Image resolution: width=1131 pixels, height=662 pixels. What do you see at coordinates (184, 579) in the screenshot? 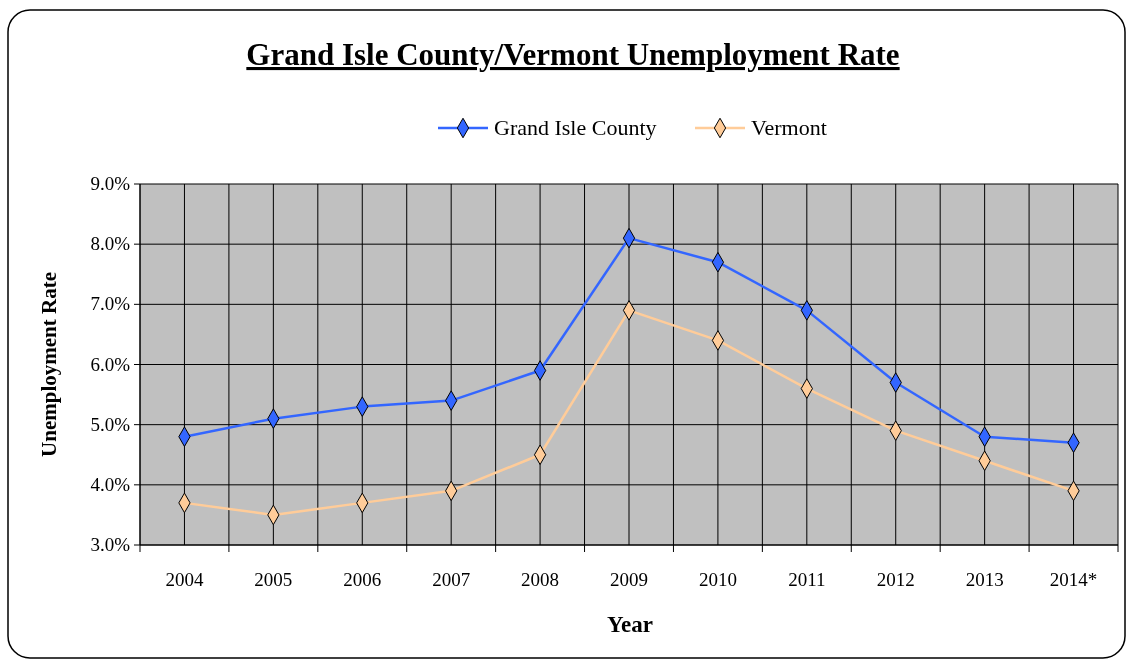
I see `x-tick-label: 2004` at bounding box center [184, 579].